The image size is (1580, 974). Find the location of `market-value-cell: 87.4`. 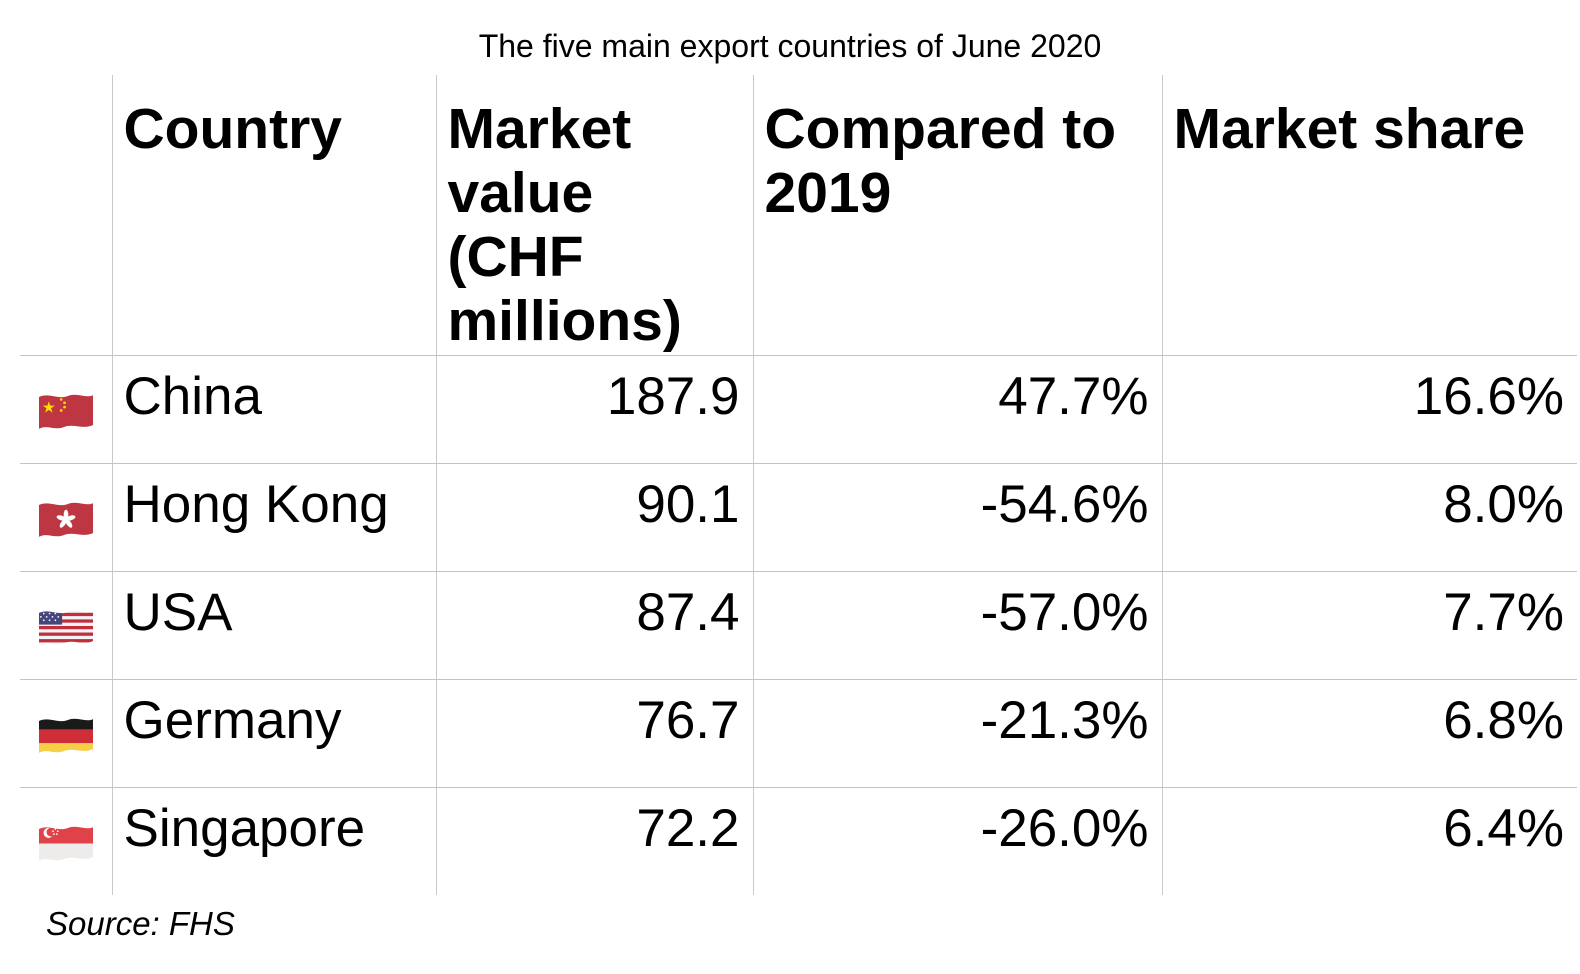

market-value-cell: 87.4 is located at coordinates (594, 625).